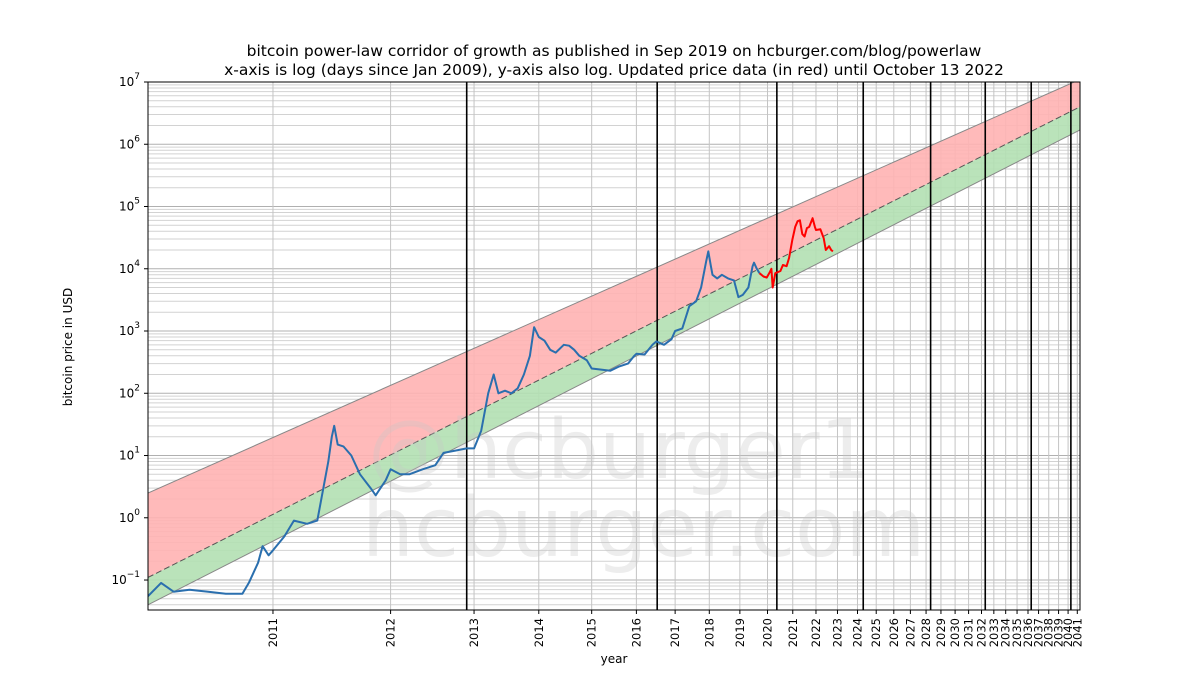 The height and width of the screenshot is (686, 1200). I want to click on x-tick-label: 2025, so click(876, 632).